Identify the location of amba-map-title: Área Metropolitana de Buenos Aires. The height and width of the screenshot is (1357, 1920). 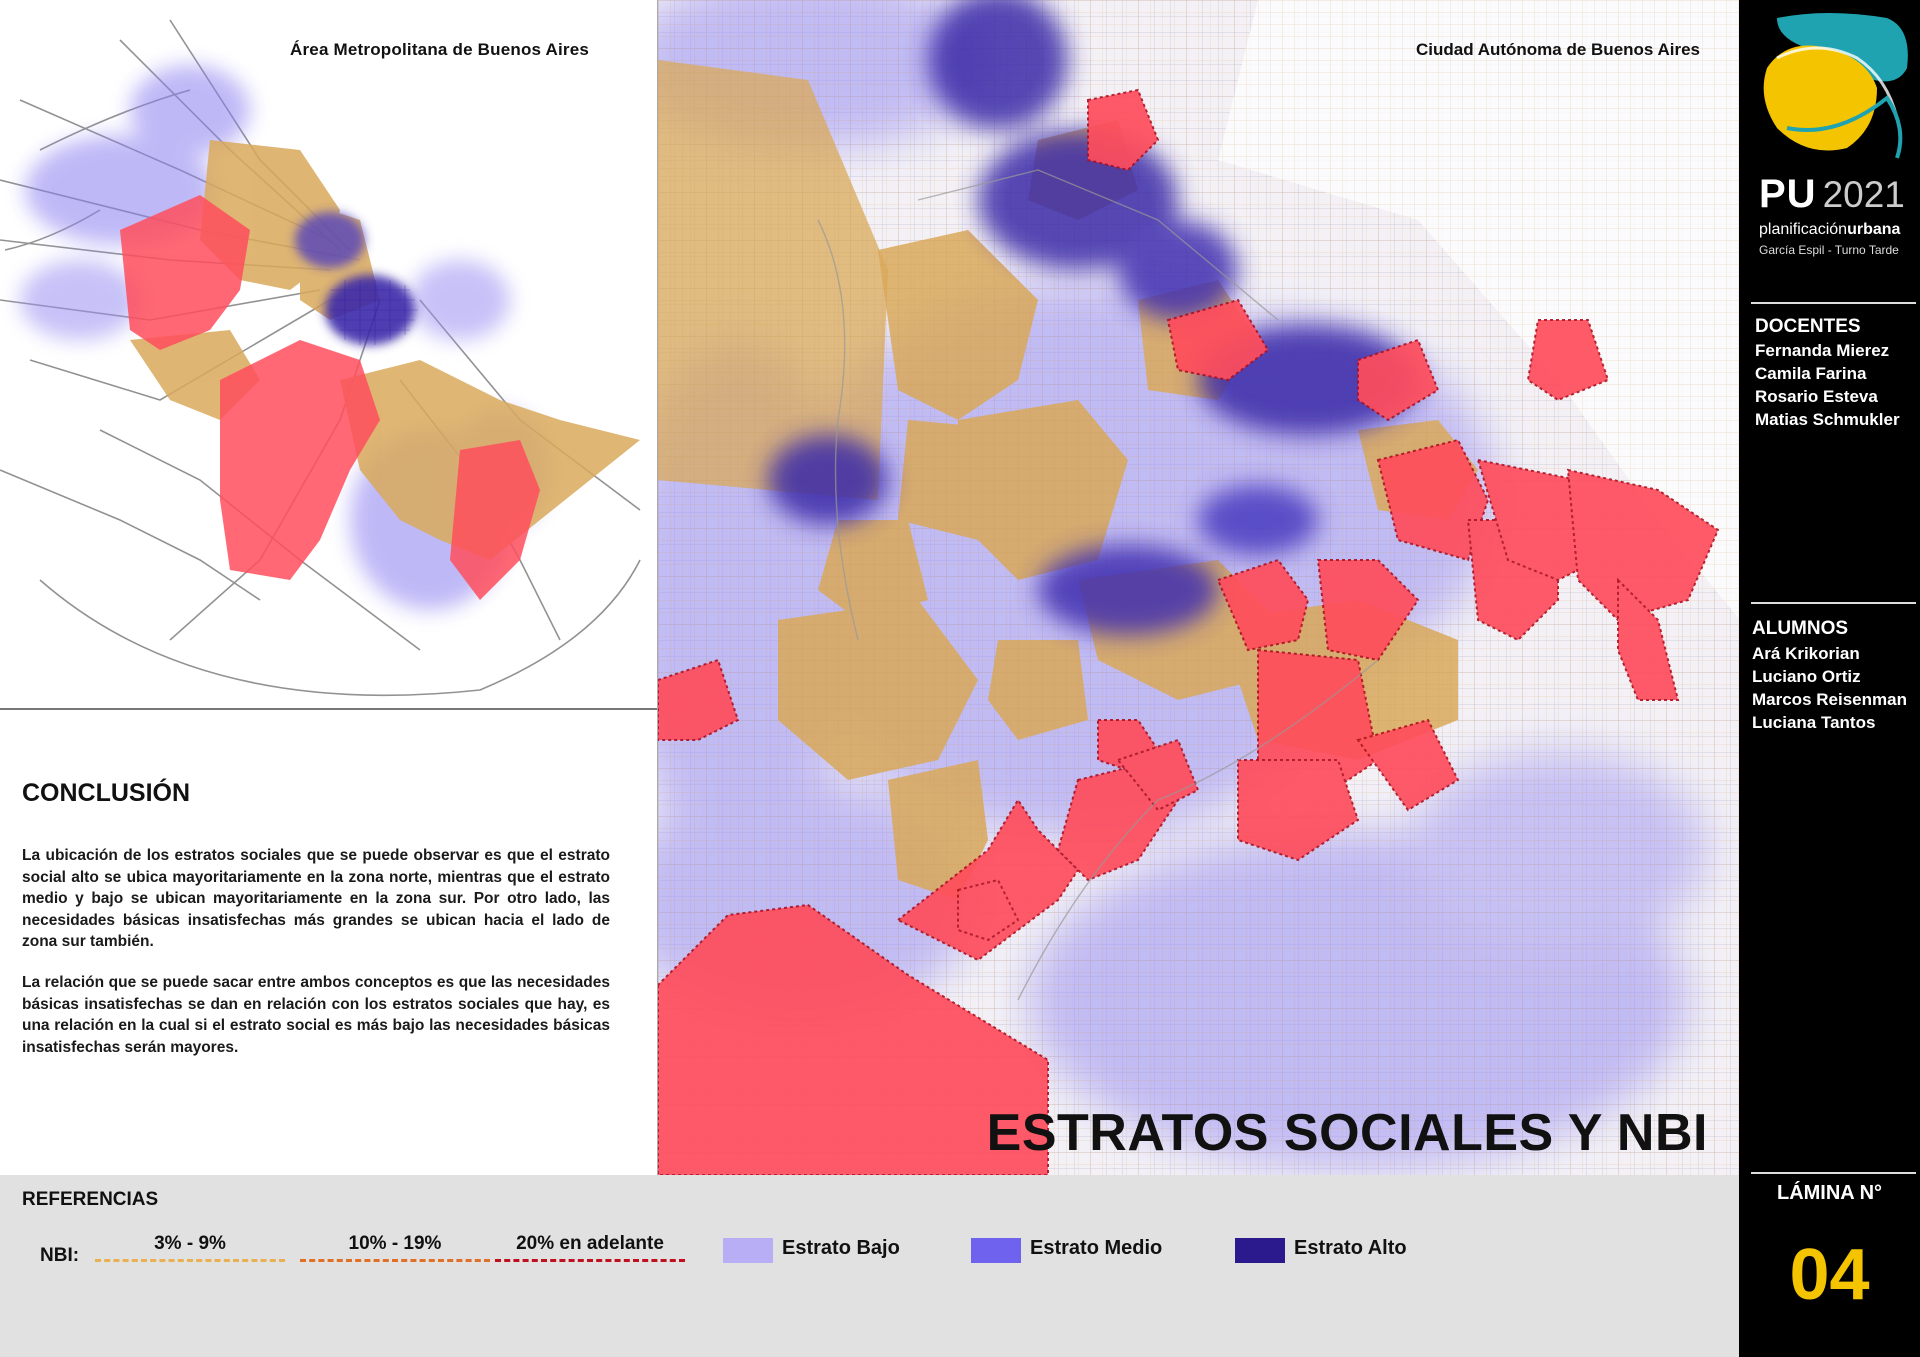
(440, 49).